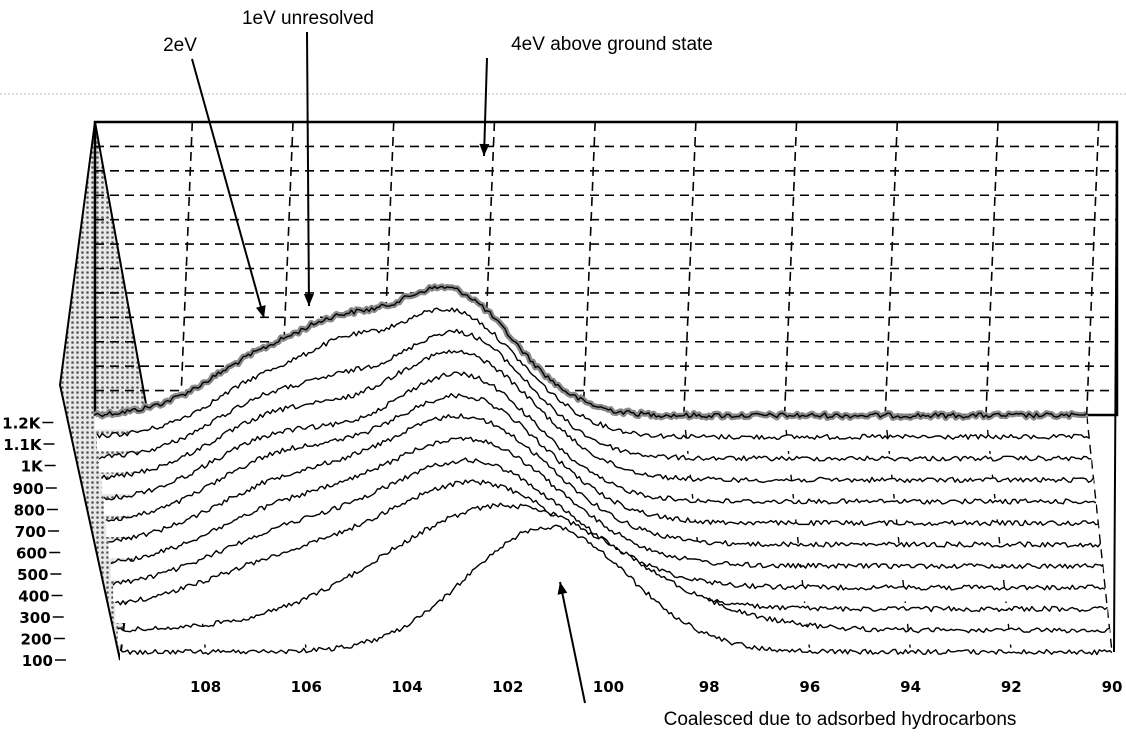 The image size is (1126, 746). I want to click on annotation-label: 4eV above ground state, so click(612, 44).